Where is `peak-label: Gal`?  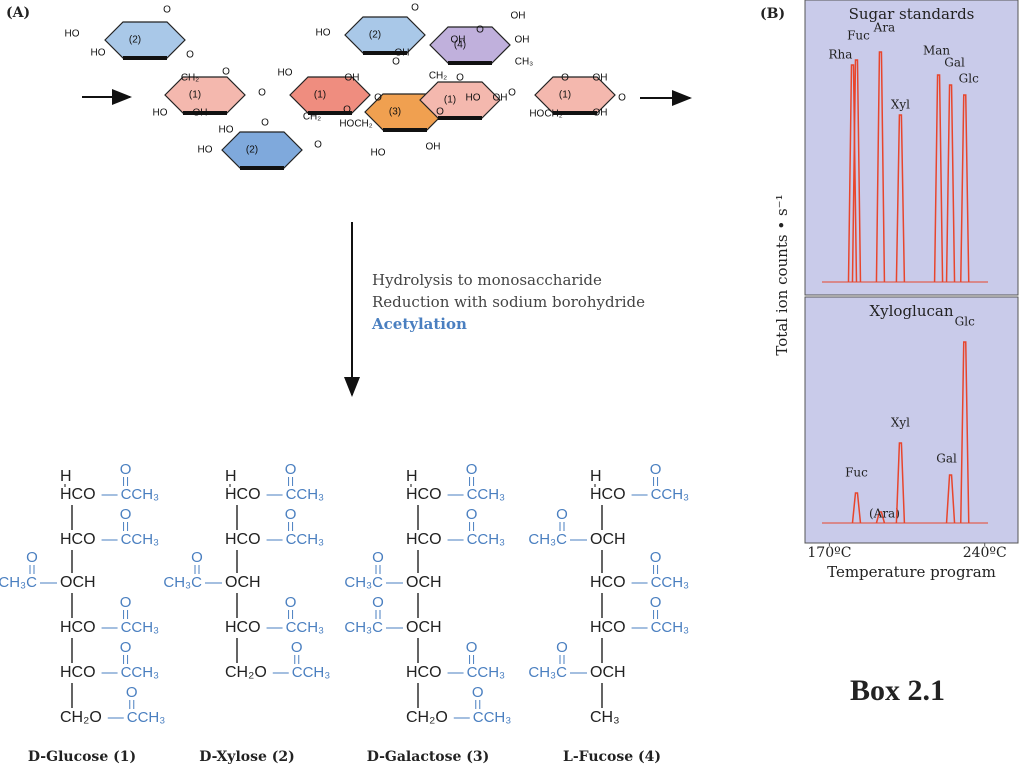 peak-label: Gal is located at coordinates (954, 63).